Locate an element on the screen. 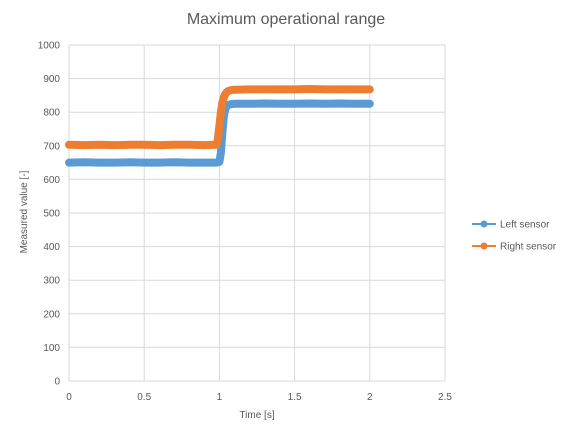 Image resolution: width=567 pixels, height=427 pixels. x-axis-title: Time [s] is located at coordinates (256, 415).